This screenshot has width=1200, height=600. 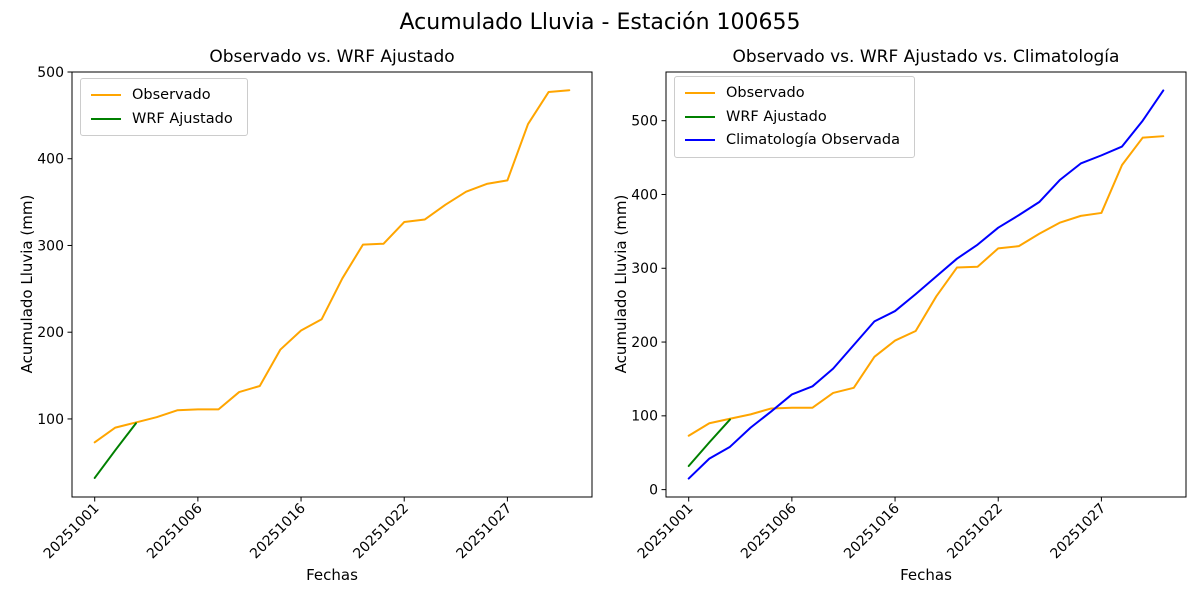 I want to click on legend-item-climatologia-observada: Climatología Observada, so click(x=792, y=140).